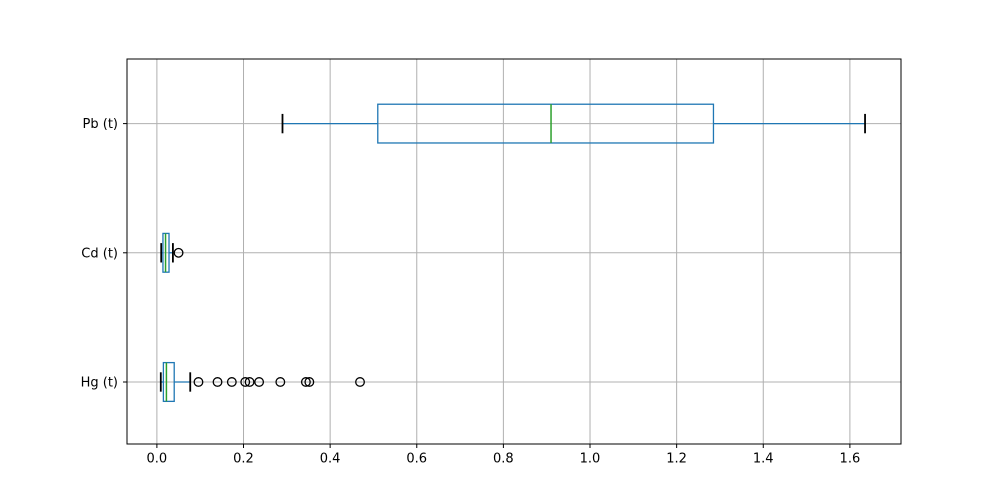 This screenshot has height=500, width=1000. What do you see at coordinates (168, 382) in the screenshot?
I see `box-hg` at bounding box center [168, 382].